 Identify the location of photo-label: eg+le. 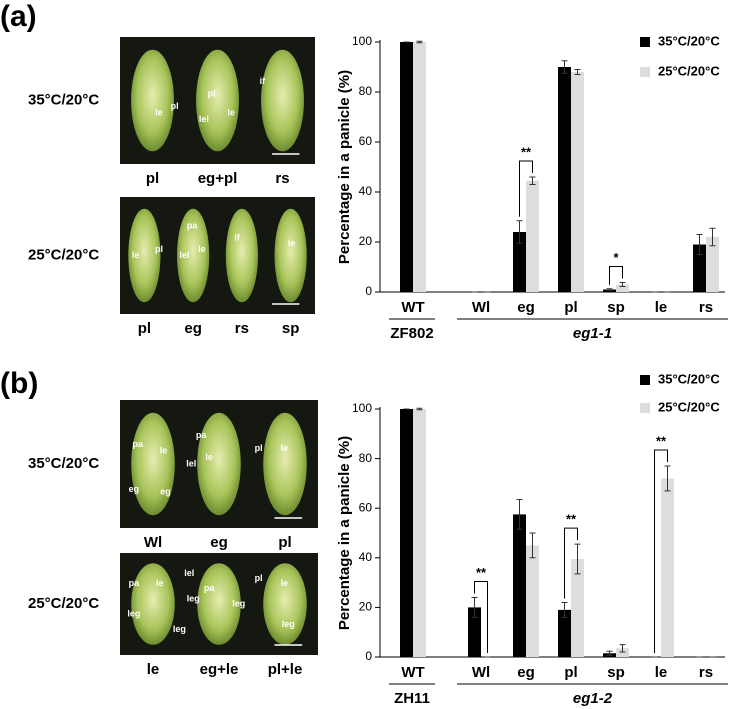
(219, 669).